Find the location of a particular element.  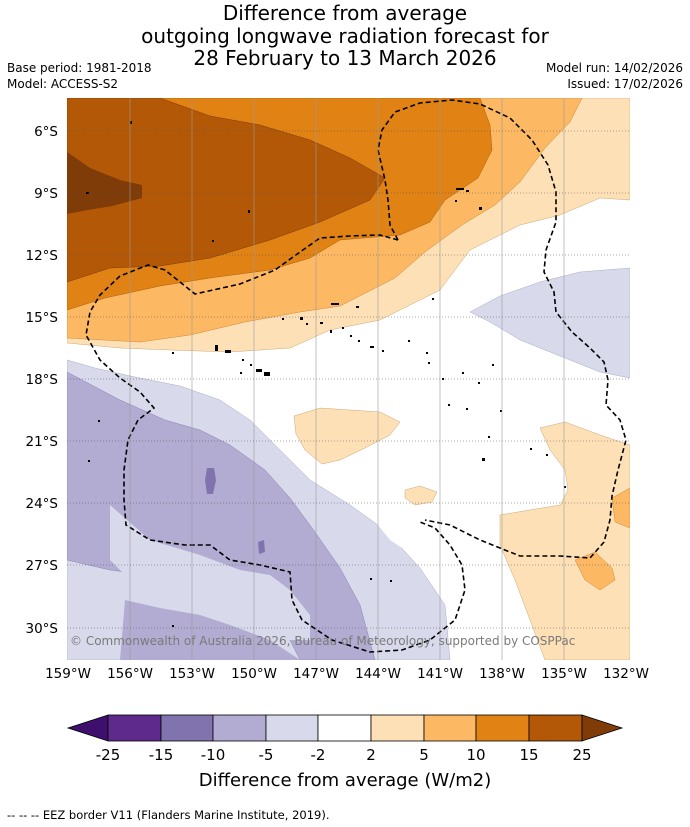

anomaly-region-orange-southeast is located at coordinates (595, 571).